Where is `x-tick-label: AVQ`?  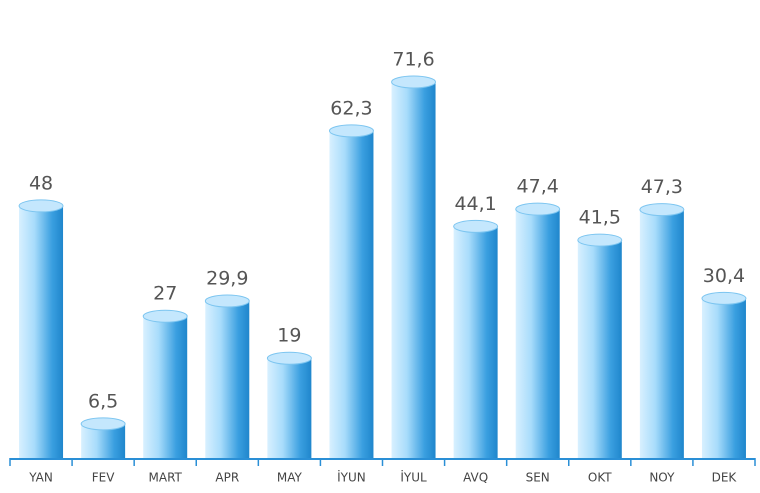
x-tick-label: AVQ is located at coordinates (475, 478).